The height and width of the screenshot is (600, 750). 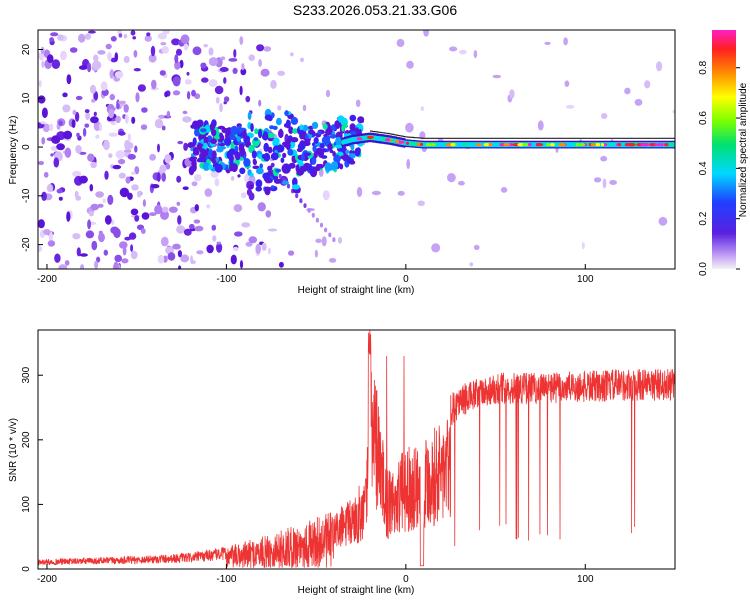 I want to click on colorbar-tick-label: 0.4, so click(x=703, y=168).